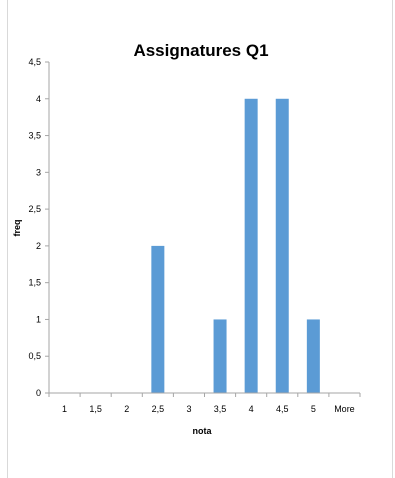 This screenshot has height=478, width=395. Describe the element at coordinates (38, 172) in the screenshot. I see `y-tick-label: 3` at that location.